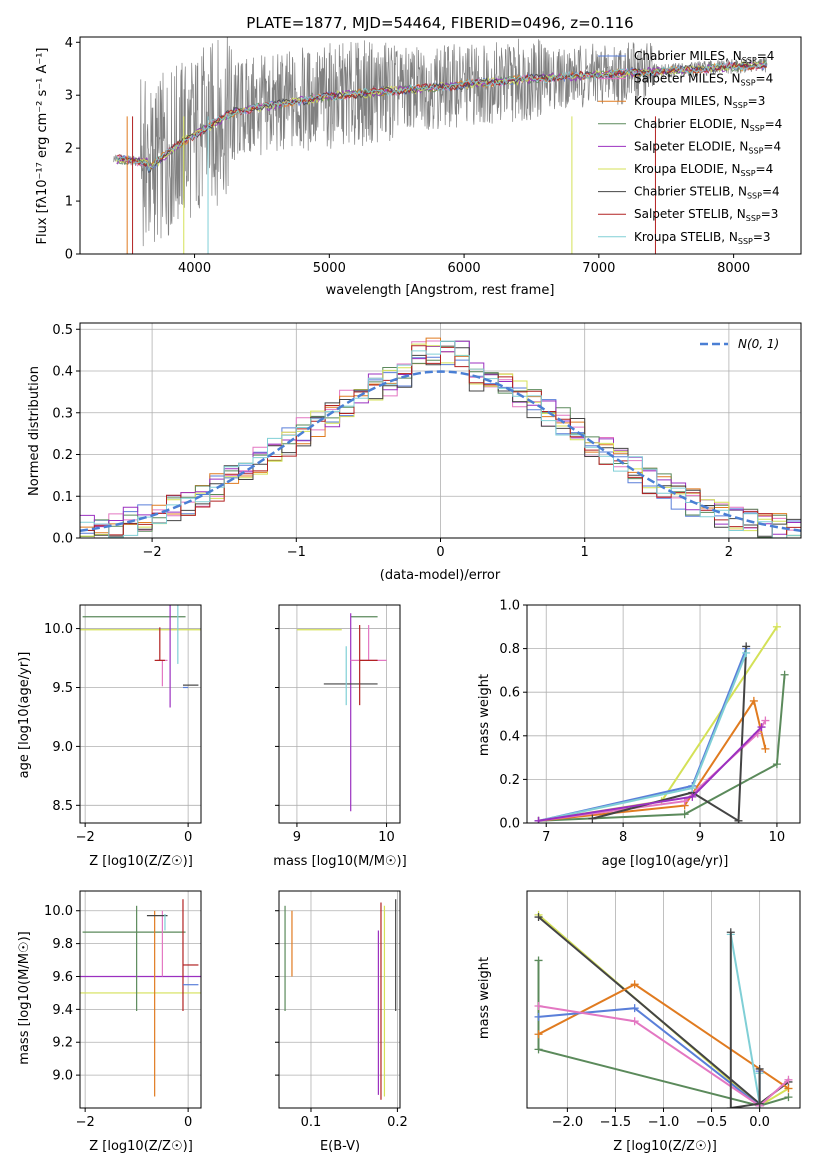 This screenshot has height=1170, width=819. Describe the element at coordinates (759, 1122) in the screenshot. I see `x-tick-label: 0.0` at that location.